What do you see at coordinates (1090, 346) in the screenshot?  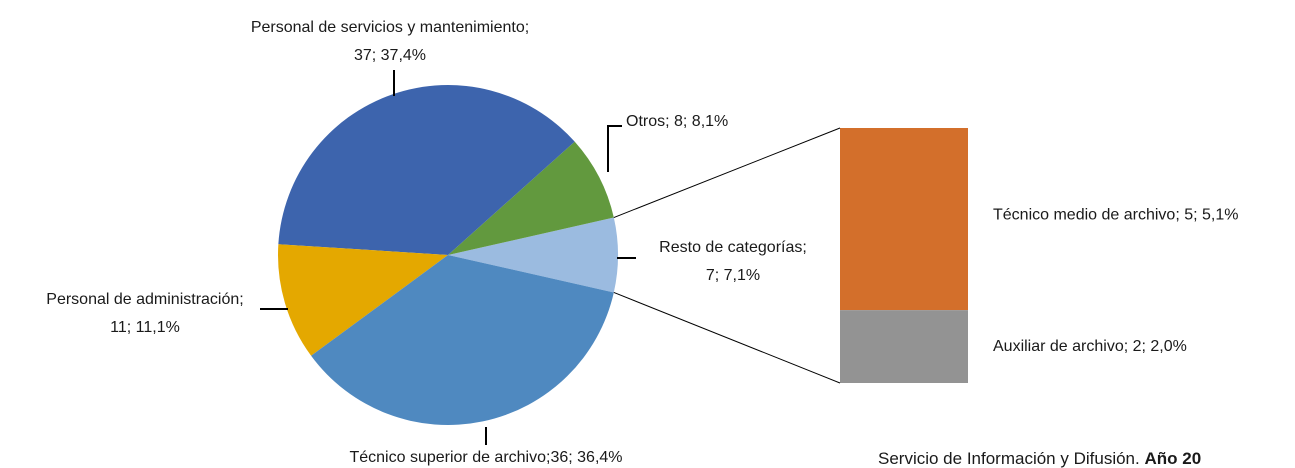 I see `bar-label: Auxiliar de archivo; 2; 2,0%` at bounding box center [1090, 346].